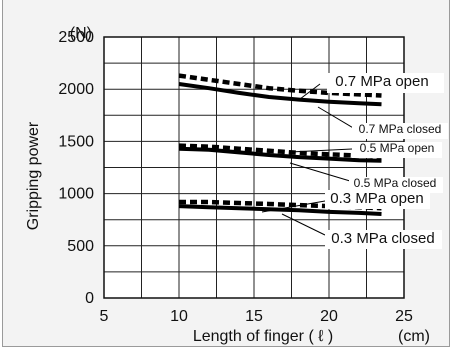  What do you see at coordinates (89, 298) in the screenshot?
I see `y-tick-label: 0` at bounding box center [89, 298].